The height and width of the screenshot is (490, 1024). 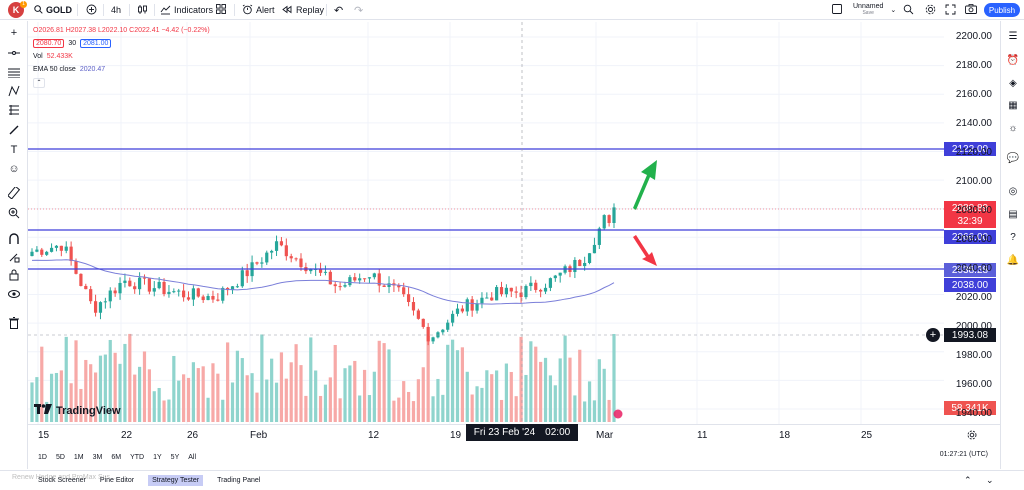 I want to click on undo-button: ↶, so click(x=338, y=10).